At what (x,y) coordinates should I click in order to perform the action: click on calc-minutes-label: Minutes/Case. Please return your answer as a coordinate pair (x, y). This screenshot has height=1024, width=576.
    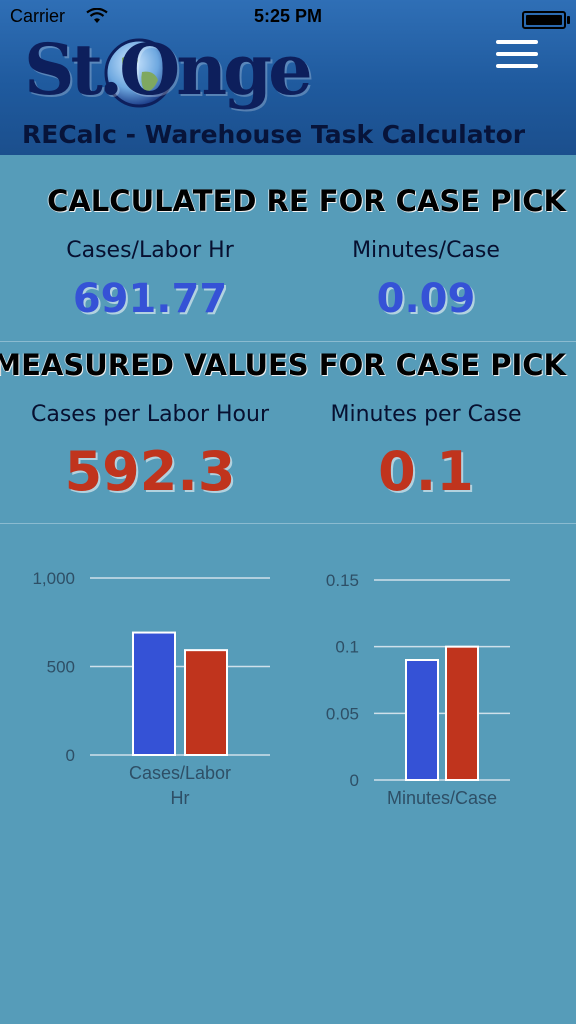
    Looking at the image, I should click on (426, 250).